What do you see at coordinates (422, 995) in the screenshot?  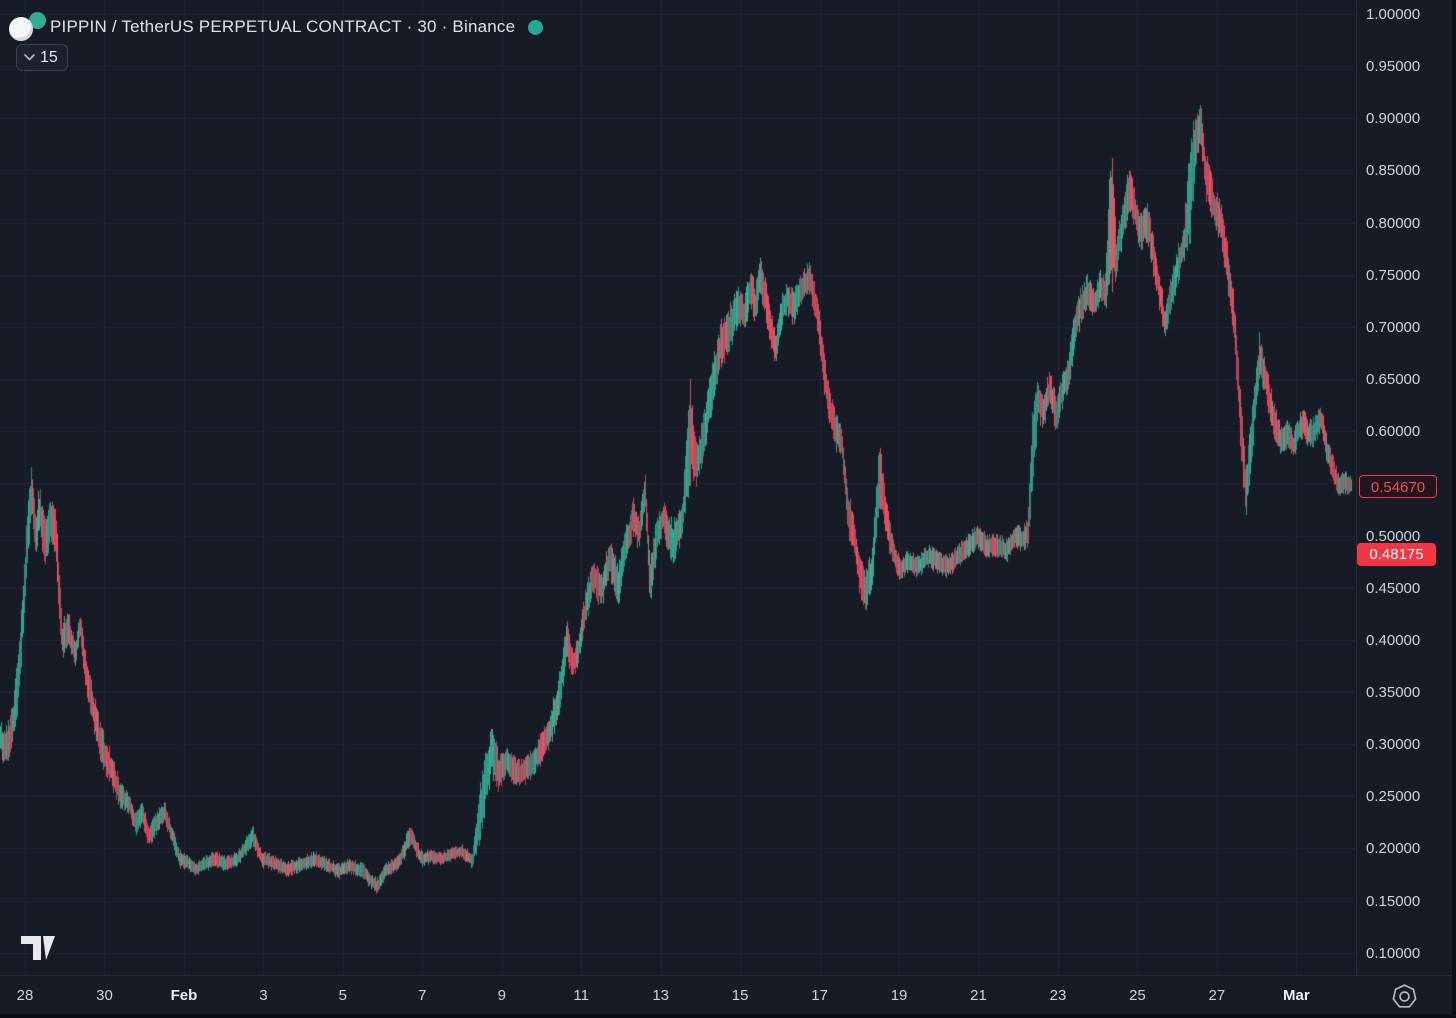 I see `time-tick-label: 7` at bounding box center [422, 995].